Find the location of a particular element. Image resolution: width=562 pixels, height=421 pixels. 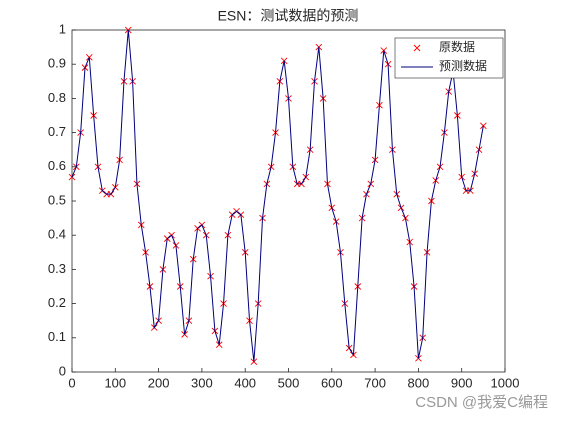

x-tick-label: 800 is located at coordinates (419, 382).